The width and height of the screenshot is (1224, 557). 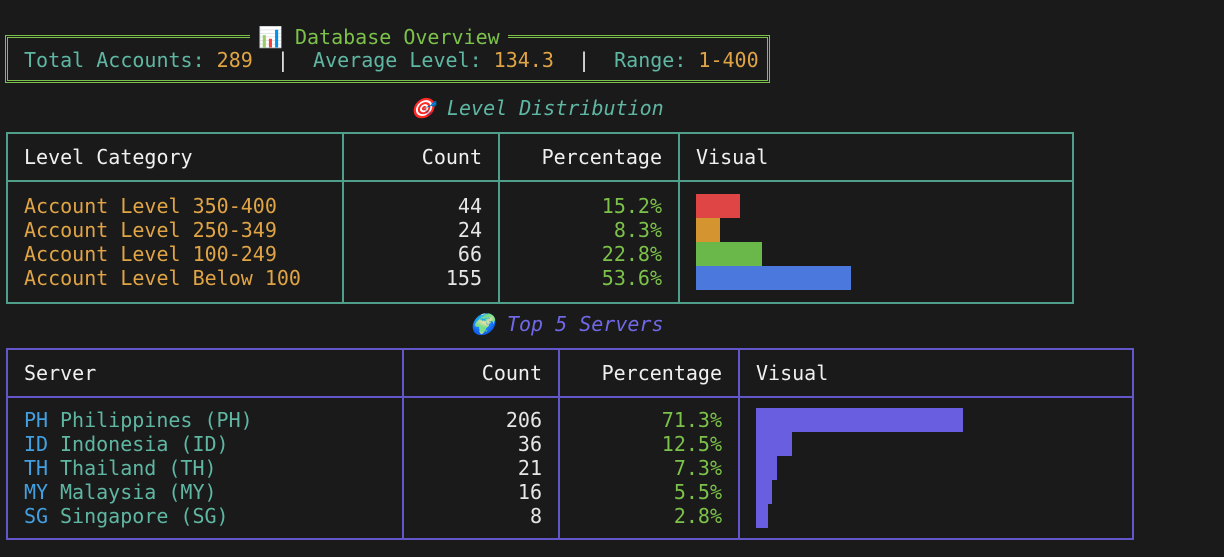 I want to click on server-count: 16, so click(x=529, y=492).